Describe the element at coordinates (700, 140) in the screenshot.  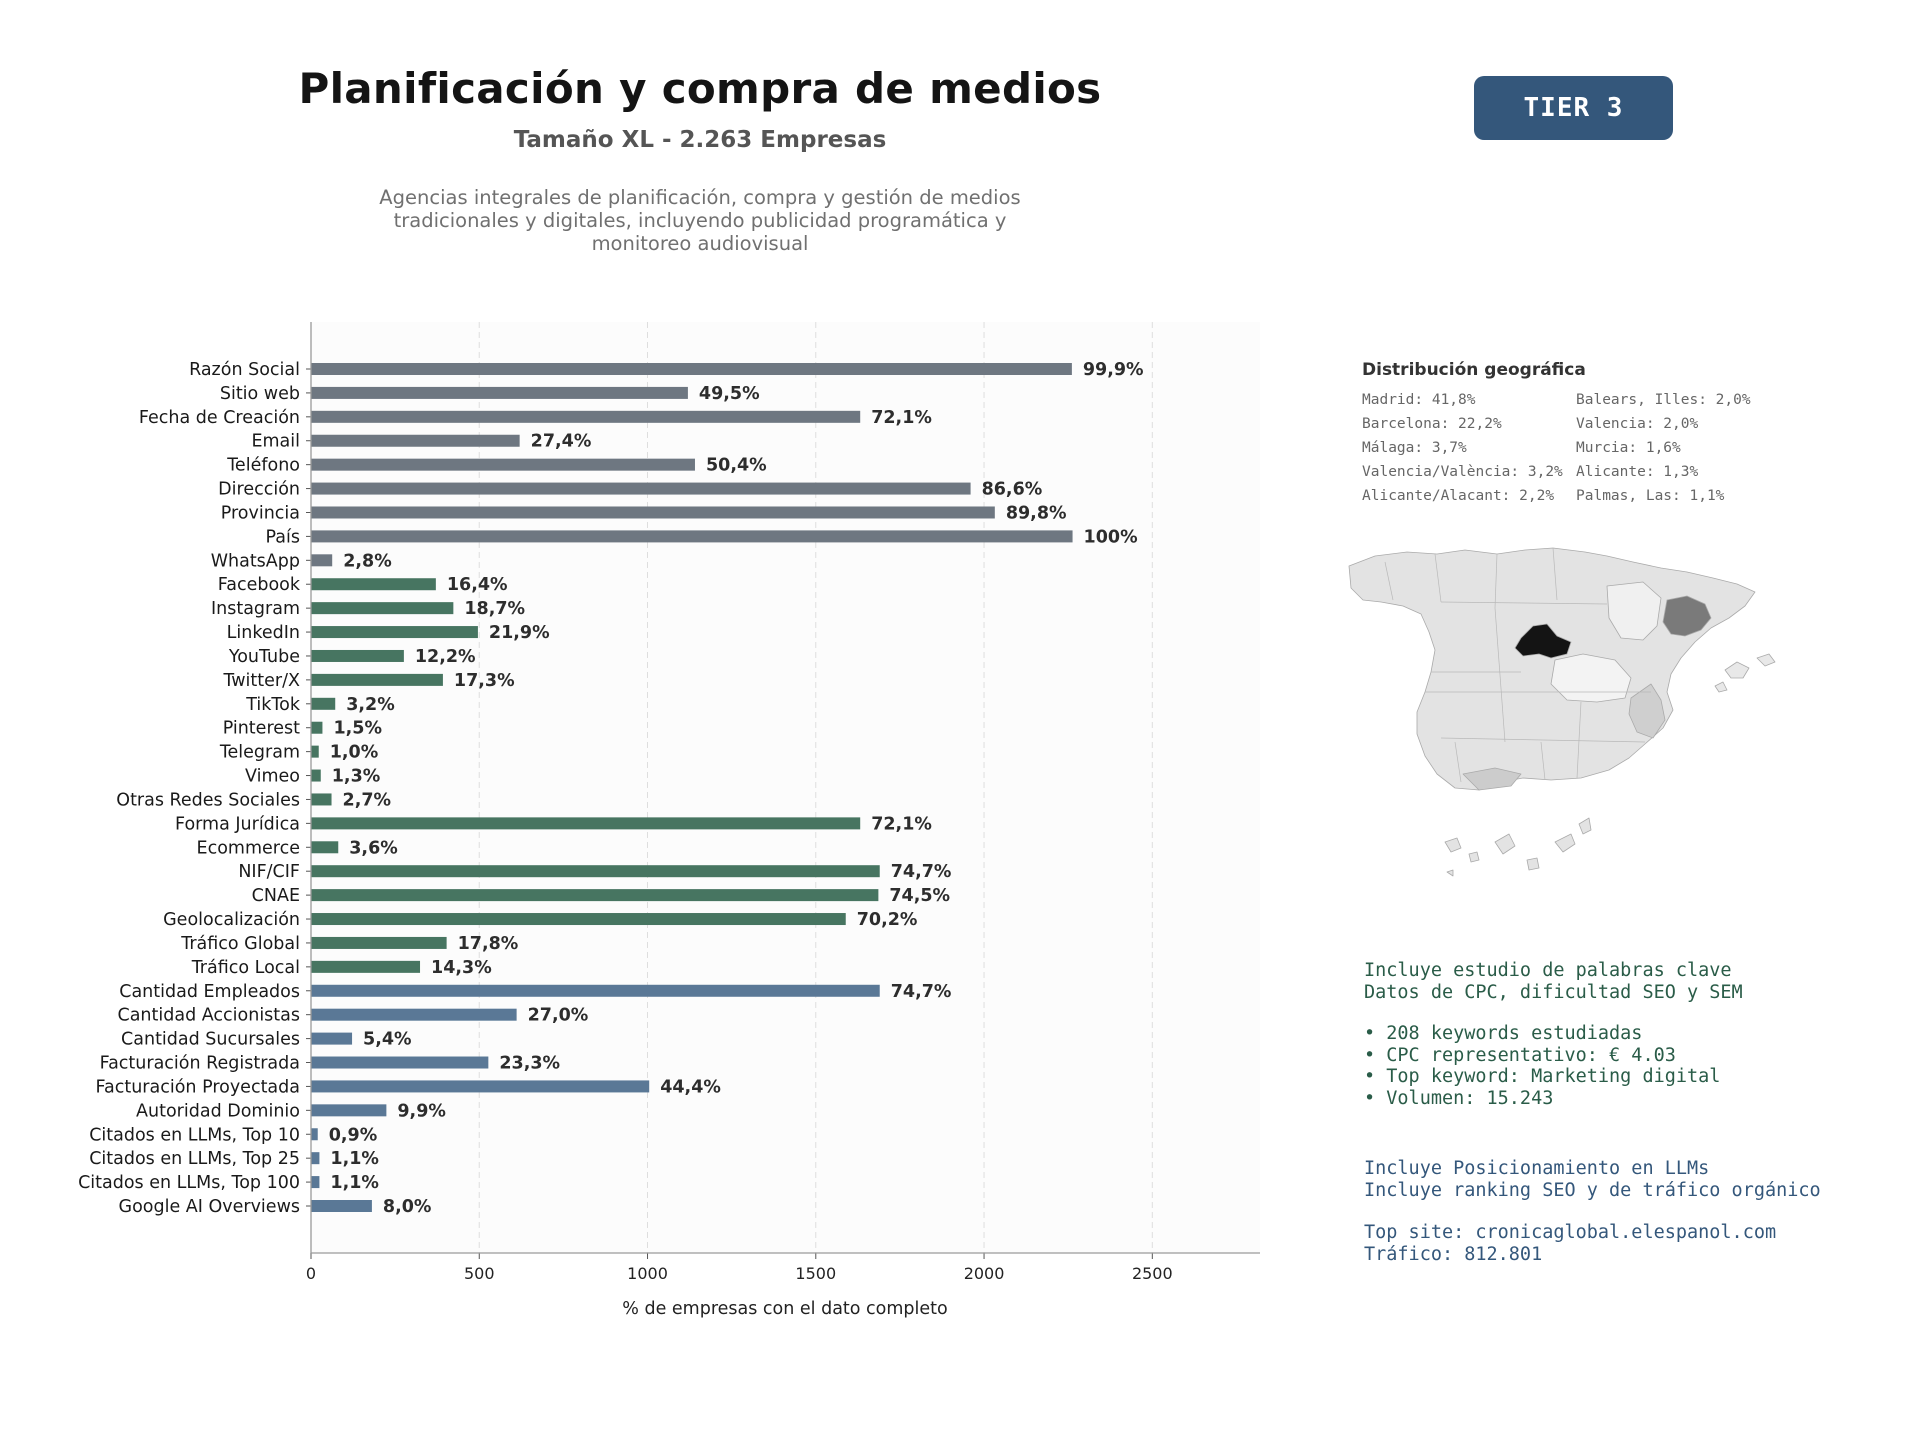
I see `page-subtitle: Tamaño XL - 2.263 Empresas` at that location.